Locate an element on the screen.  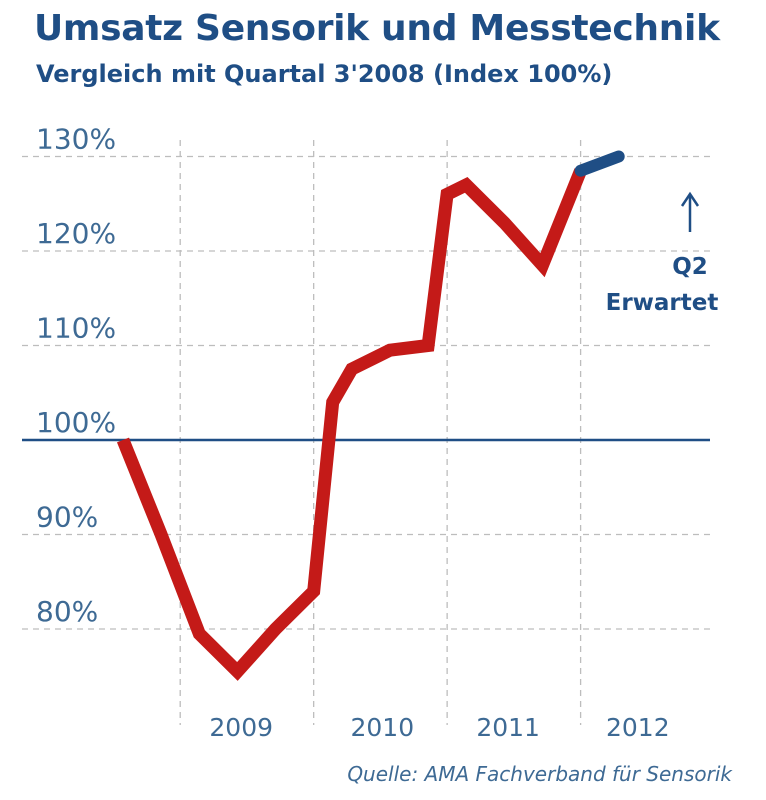
x-tick-label: 2010 is located at coordinates (382, 727).